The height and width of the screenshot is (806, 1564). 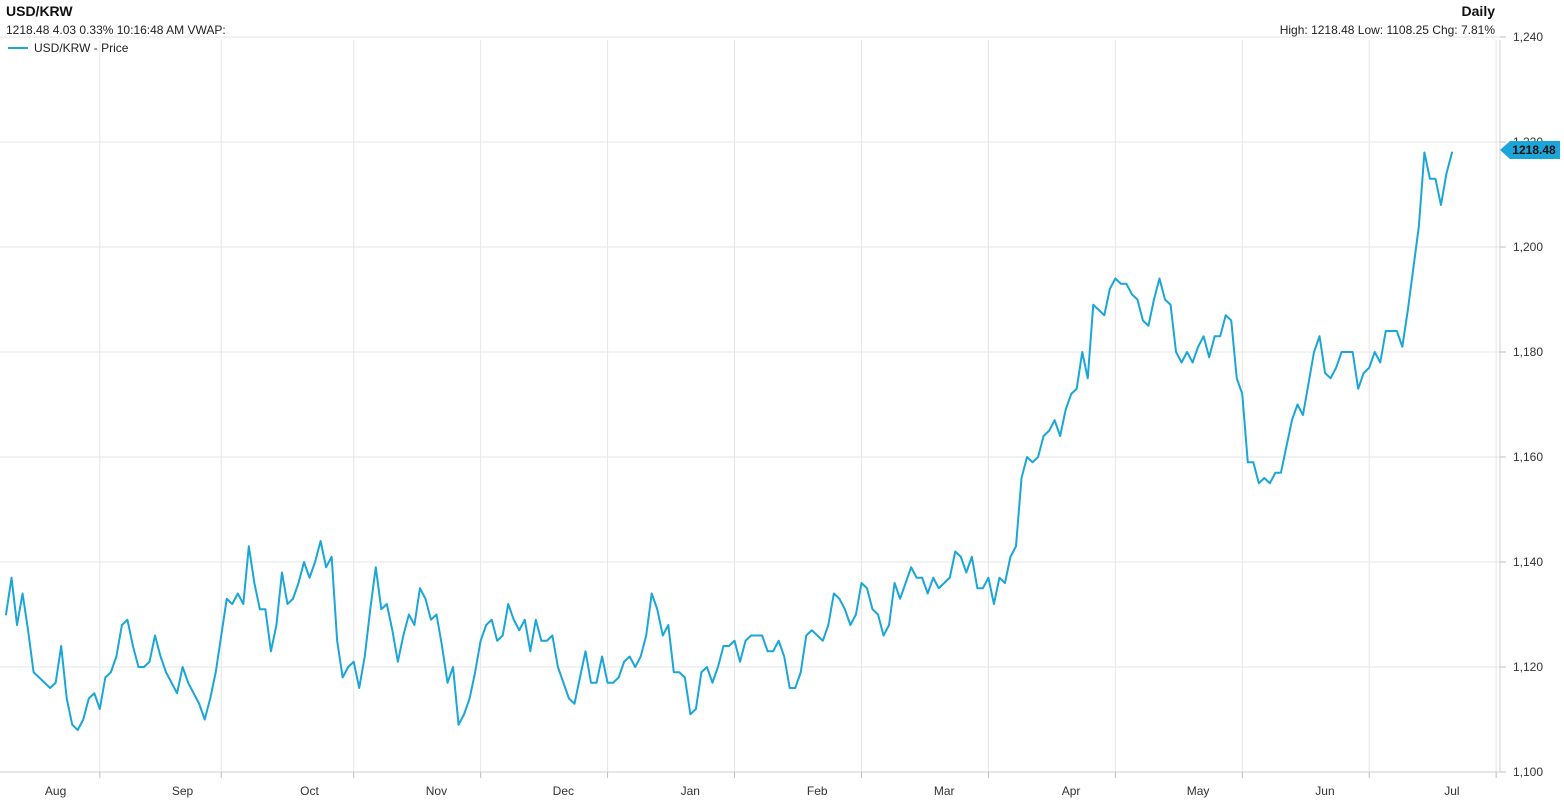 I want to click on x-tick-label-dec: Dec, so click(x=563, y=791).